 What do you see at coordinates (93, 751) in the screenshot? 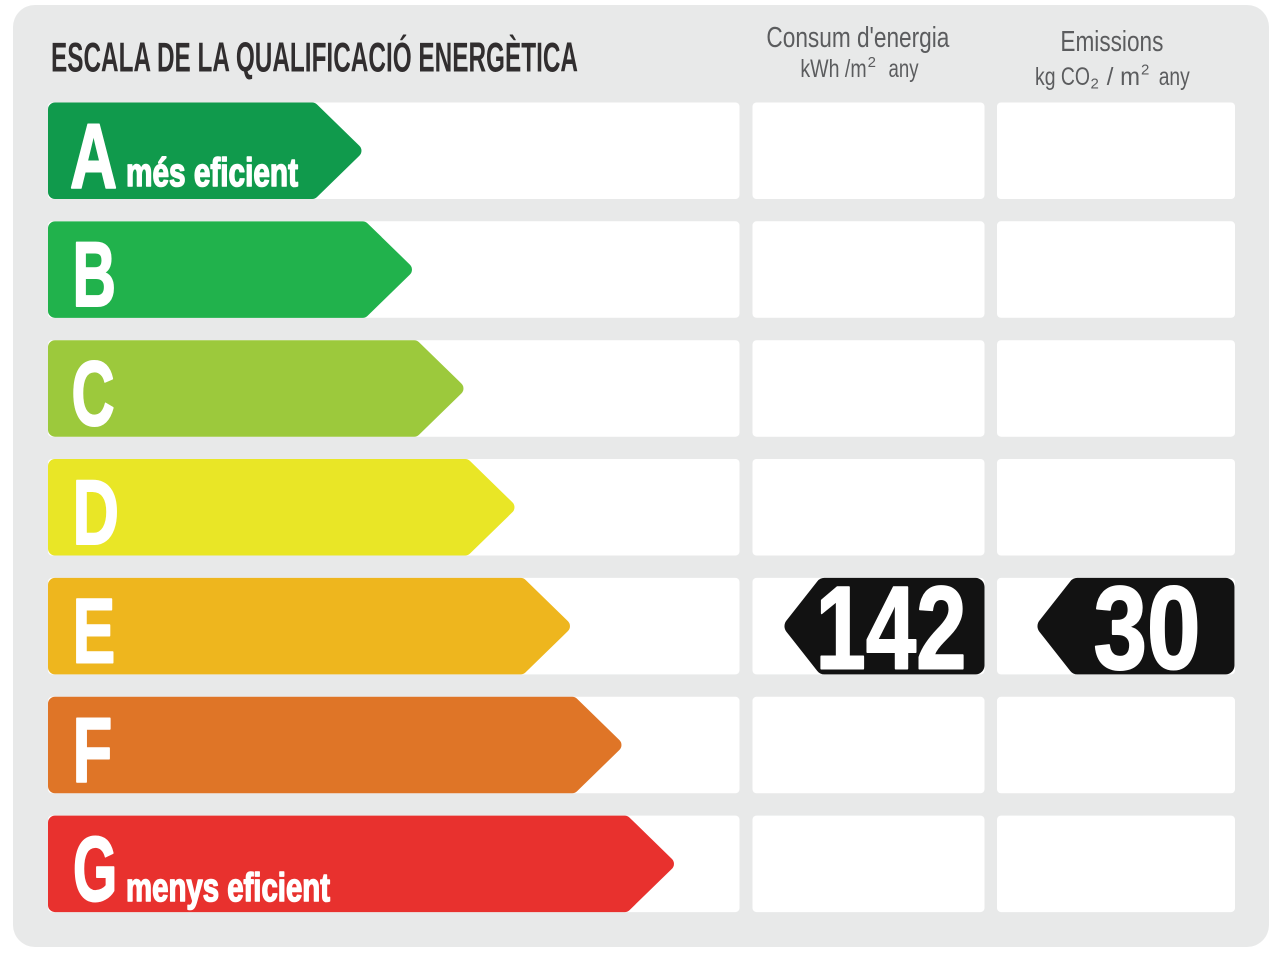
I see `svg-text: F` at bounding box center [93, 751].